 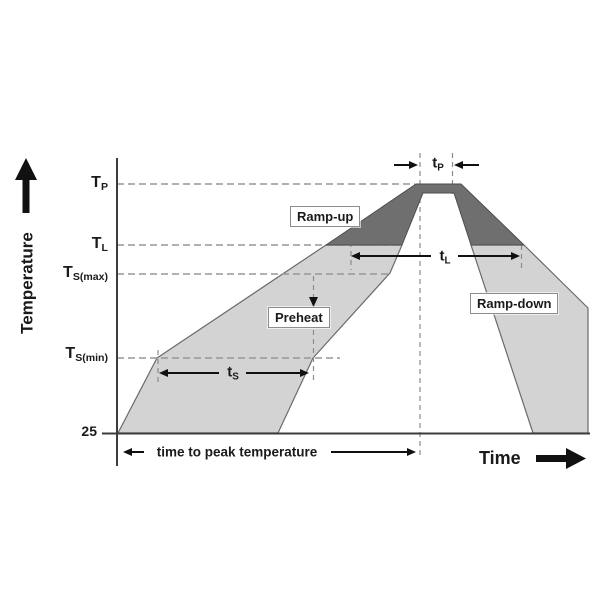 I want to click on tp-arrow-left, so click(x=406, y=165).